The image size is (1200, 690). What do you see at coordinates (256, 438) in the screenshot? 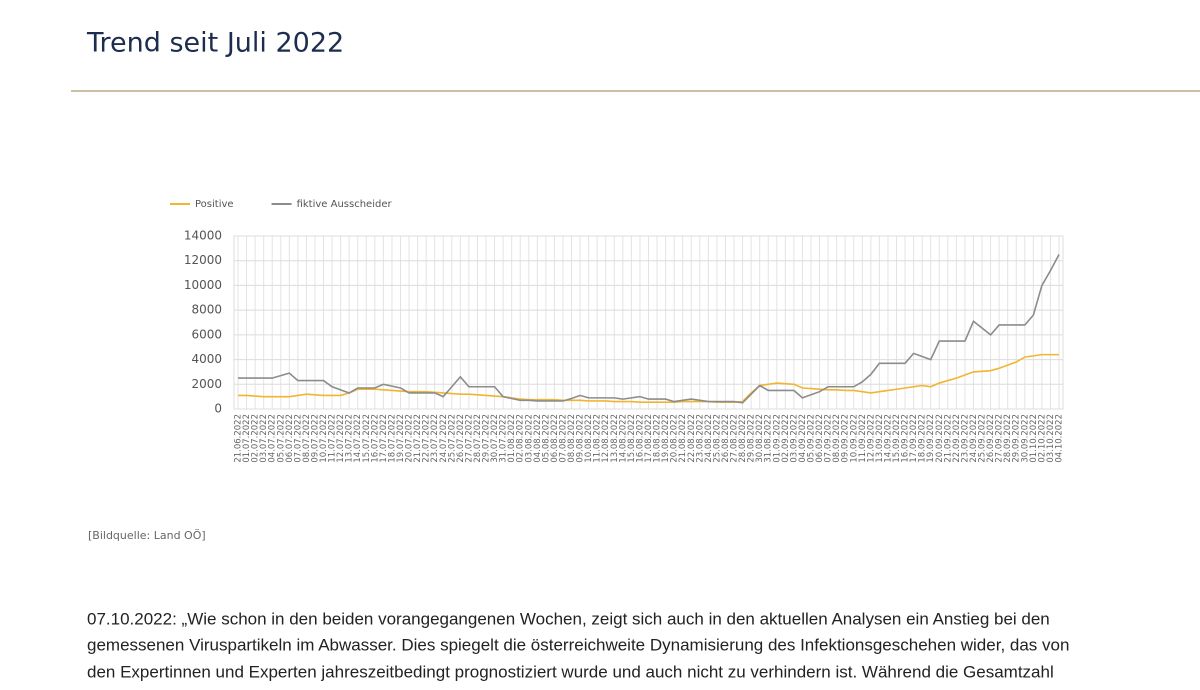
I see `x-tick-label: 02.07.2022` at bounding box center [256, 438].